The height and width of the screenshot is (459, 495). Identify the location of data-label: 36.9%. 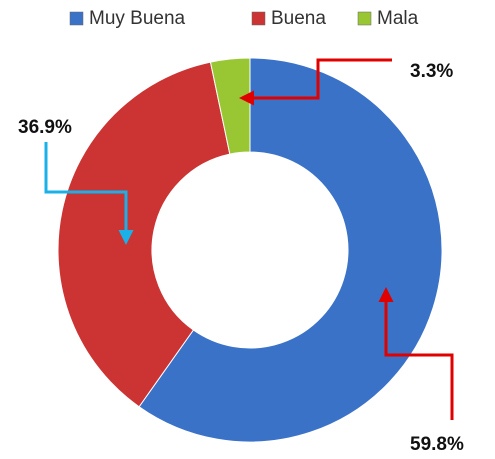
(45, 127).